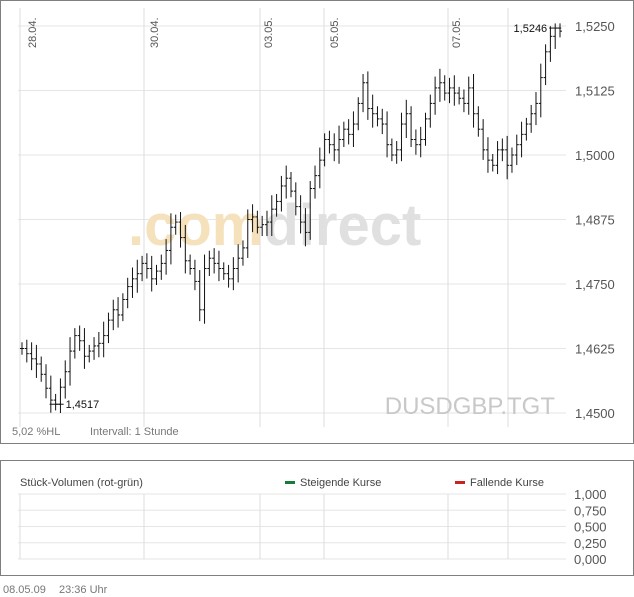 This screenshot has width=634, height=597. What do you see at coordinates (457, 32) in the screenshot?
I see `x-tick-label: 07.05.` at bounding box center [457, 32].